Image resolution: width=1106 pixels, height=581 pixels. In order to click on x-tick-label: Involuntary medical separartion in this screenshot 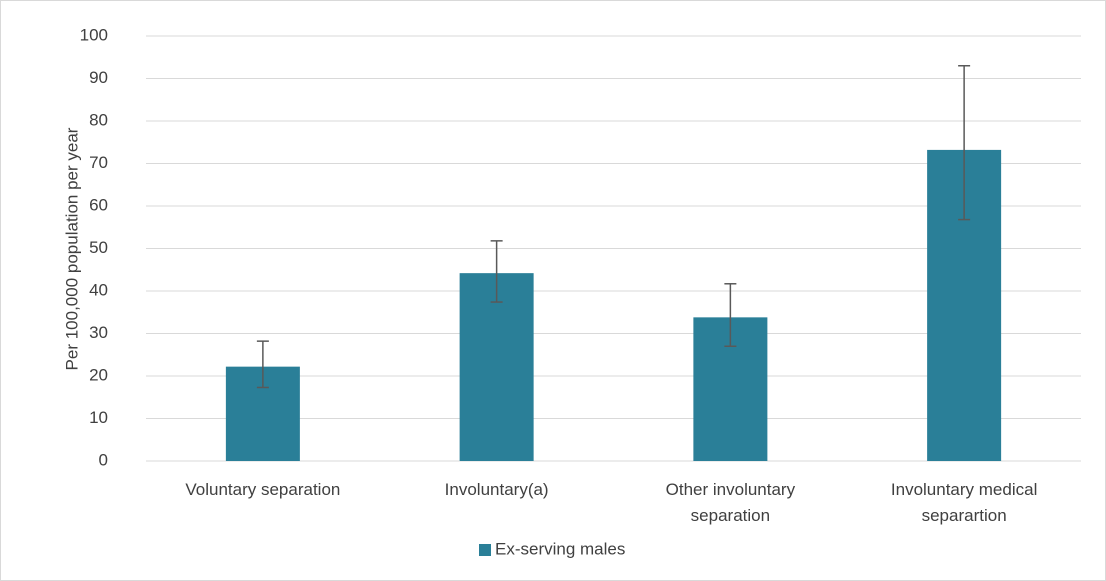, I will do `click(964, 502)`.